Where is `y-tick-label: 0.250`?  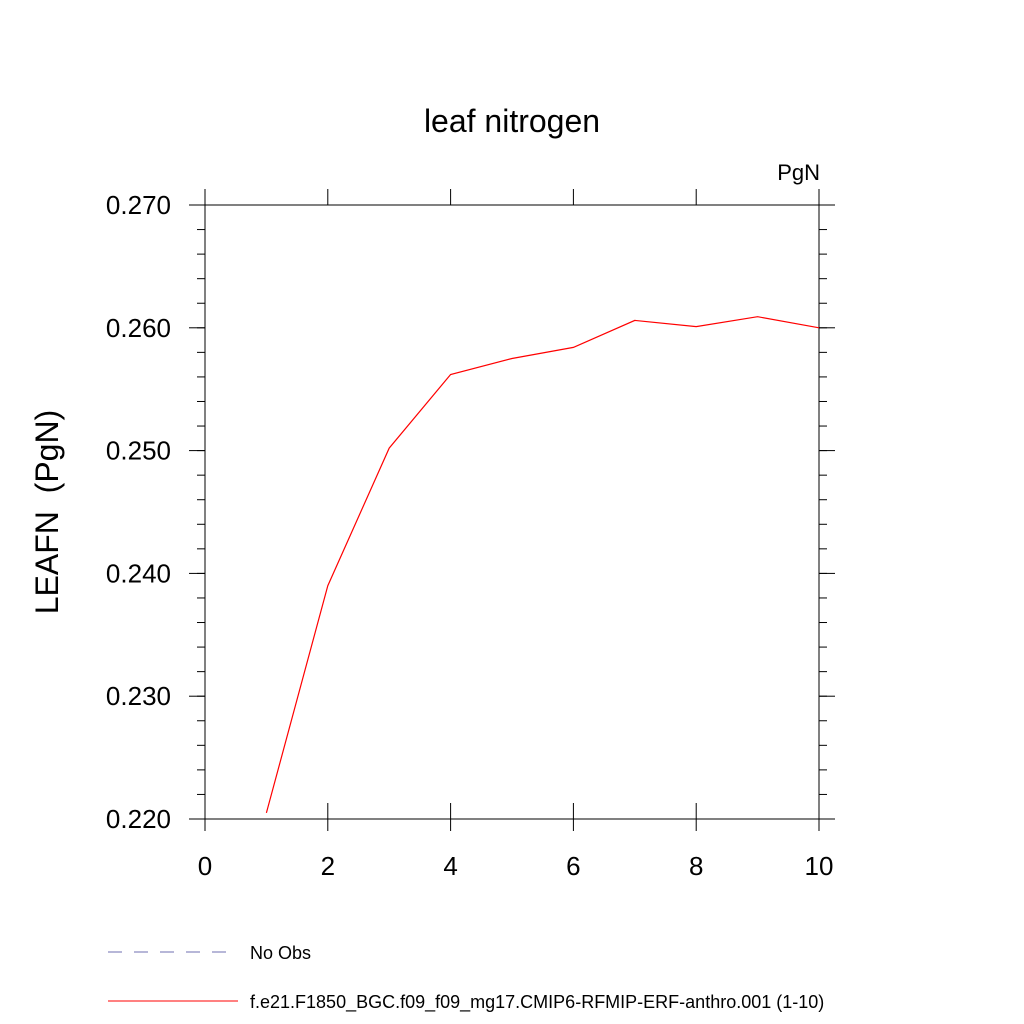
y-tick-label: 0.250 is located at coordinates (138, 451).